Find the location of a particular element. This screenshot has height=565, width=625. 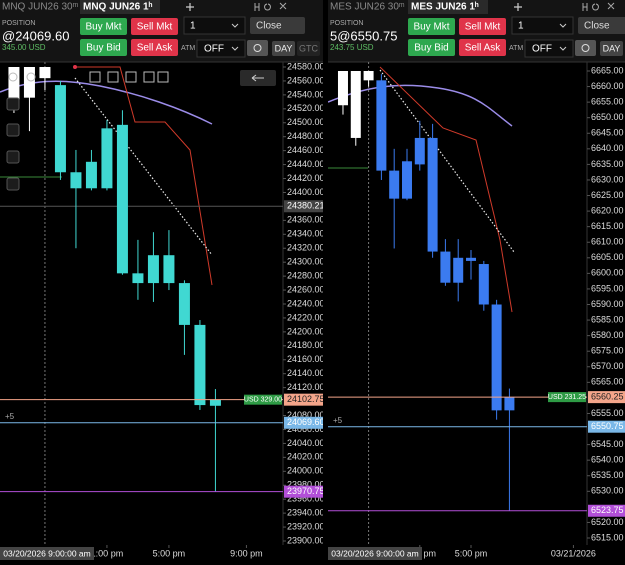

tab: MES JUN26 30ᵐ is located at coordinates (367, 7).